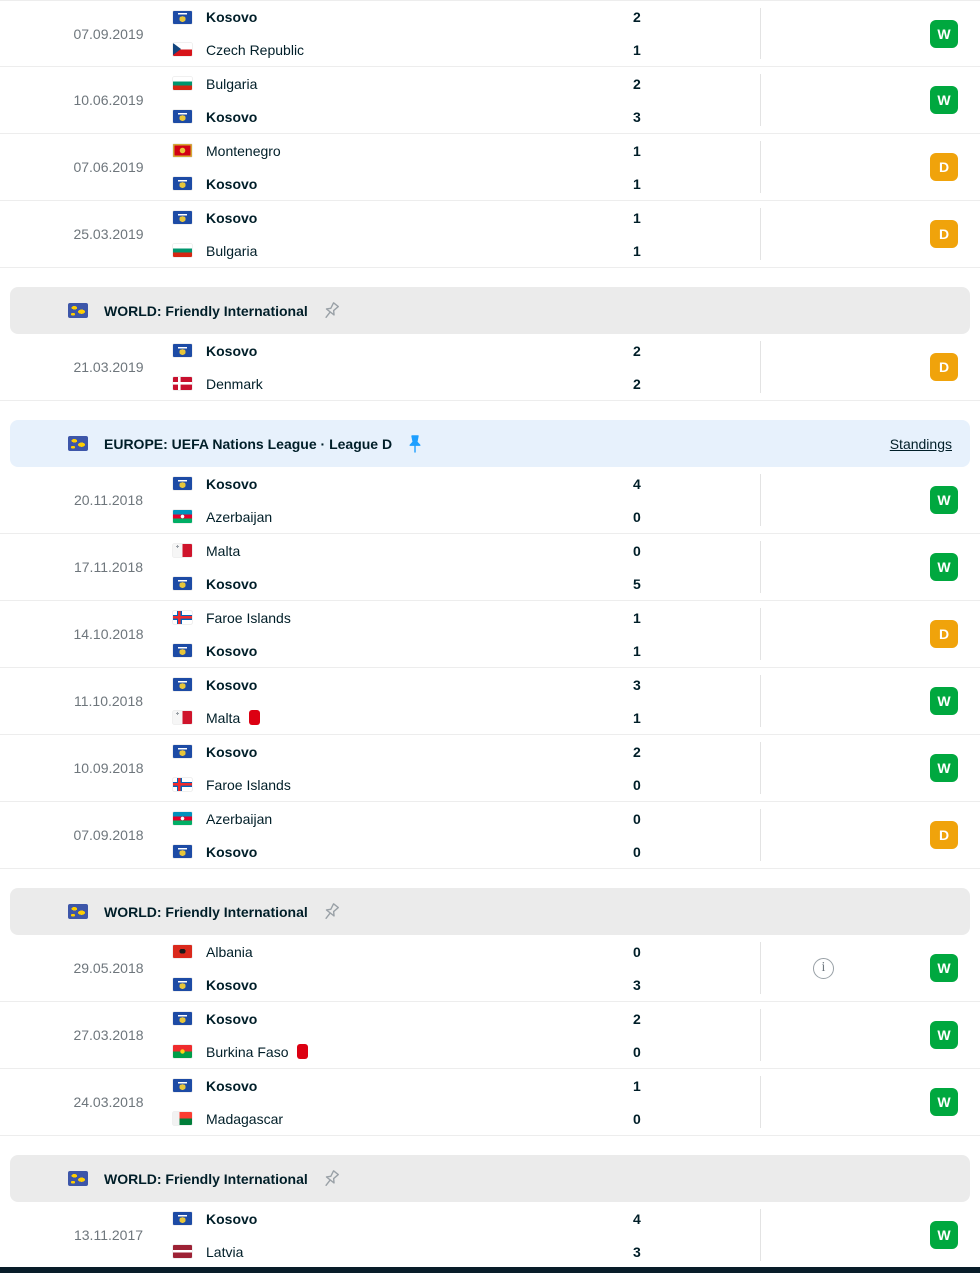  I want to click on home-team-name: Faroe Islands, so click(248, 617).